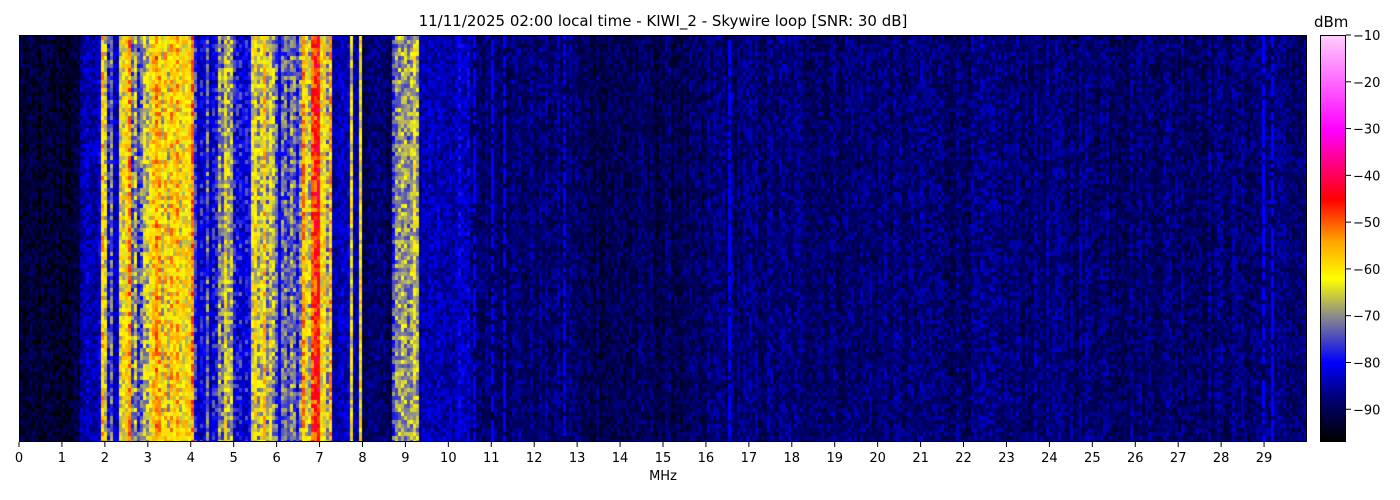 The image size is (1400, 500). Describe the element at coordinates (1049, 458) in the screenshot. I see `x-tick-label: 24` at that location.